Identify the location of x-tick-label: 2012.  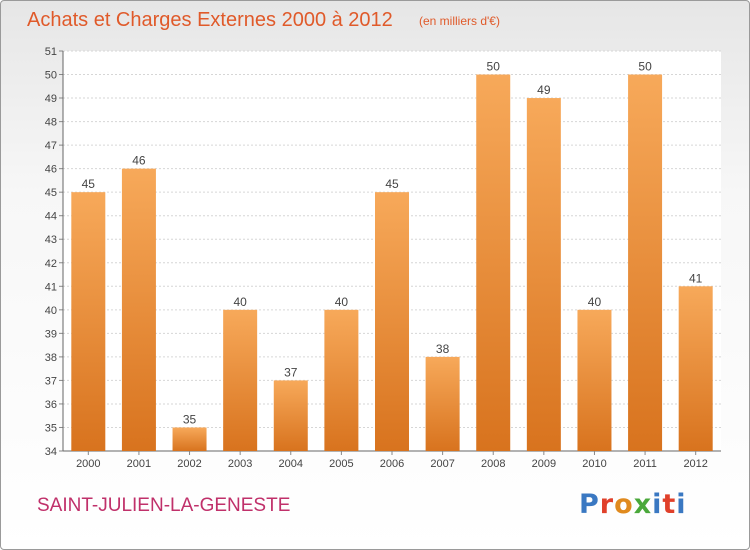
(695, 464).